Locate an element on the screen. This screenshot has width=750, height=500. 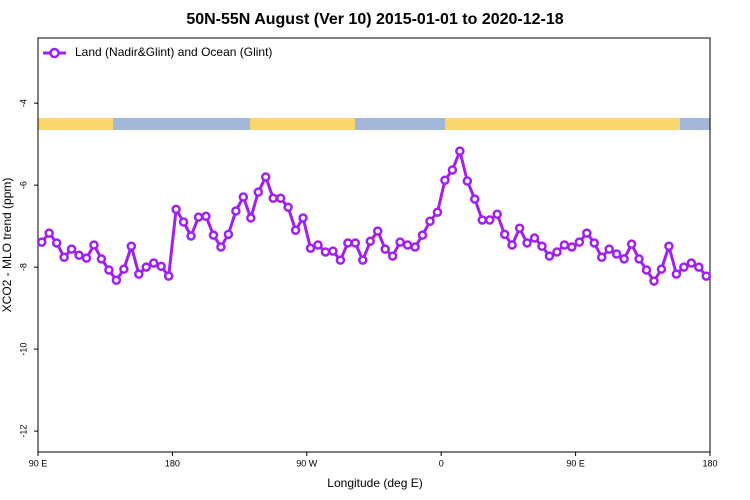
legend-marker is located at coordinates (54, 53).